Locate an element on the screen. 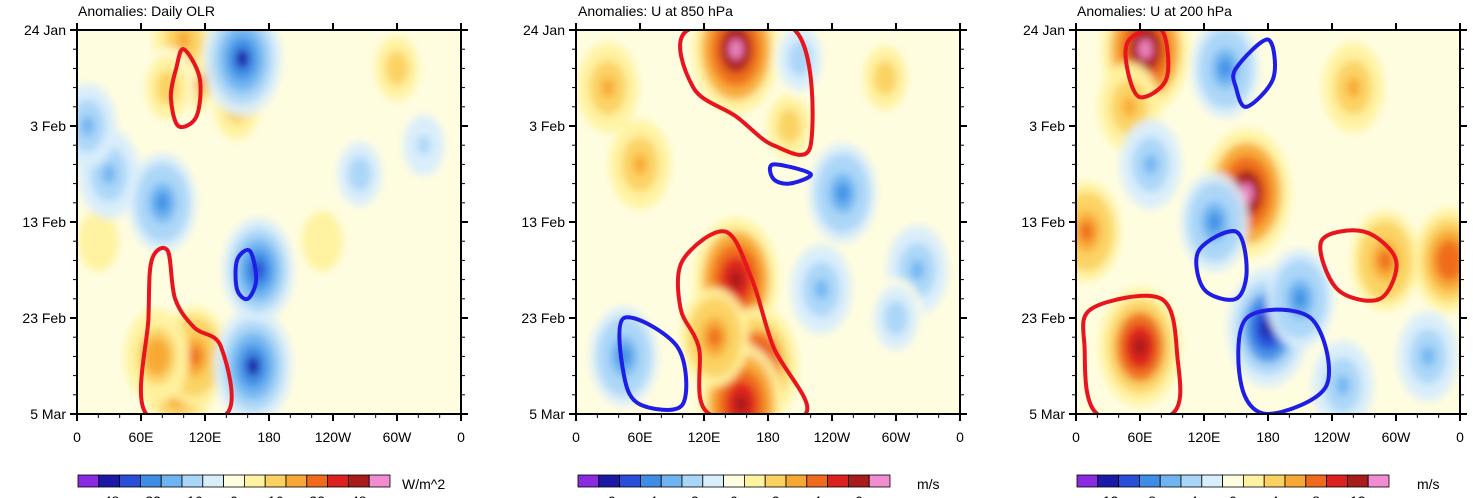  x-tick-label: 120W is located at coordinates (333, 437).